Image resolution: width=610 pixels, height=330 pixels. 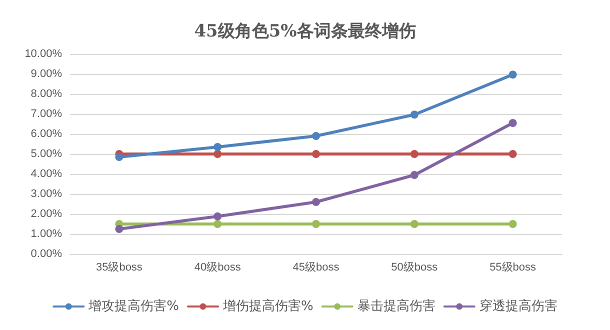 I want to click on legend-label: 穿透提高伤害, so click(x=518, y=306).